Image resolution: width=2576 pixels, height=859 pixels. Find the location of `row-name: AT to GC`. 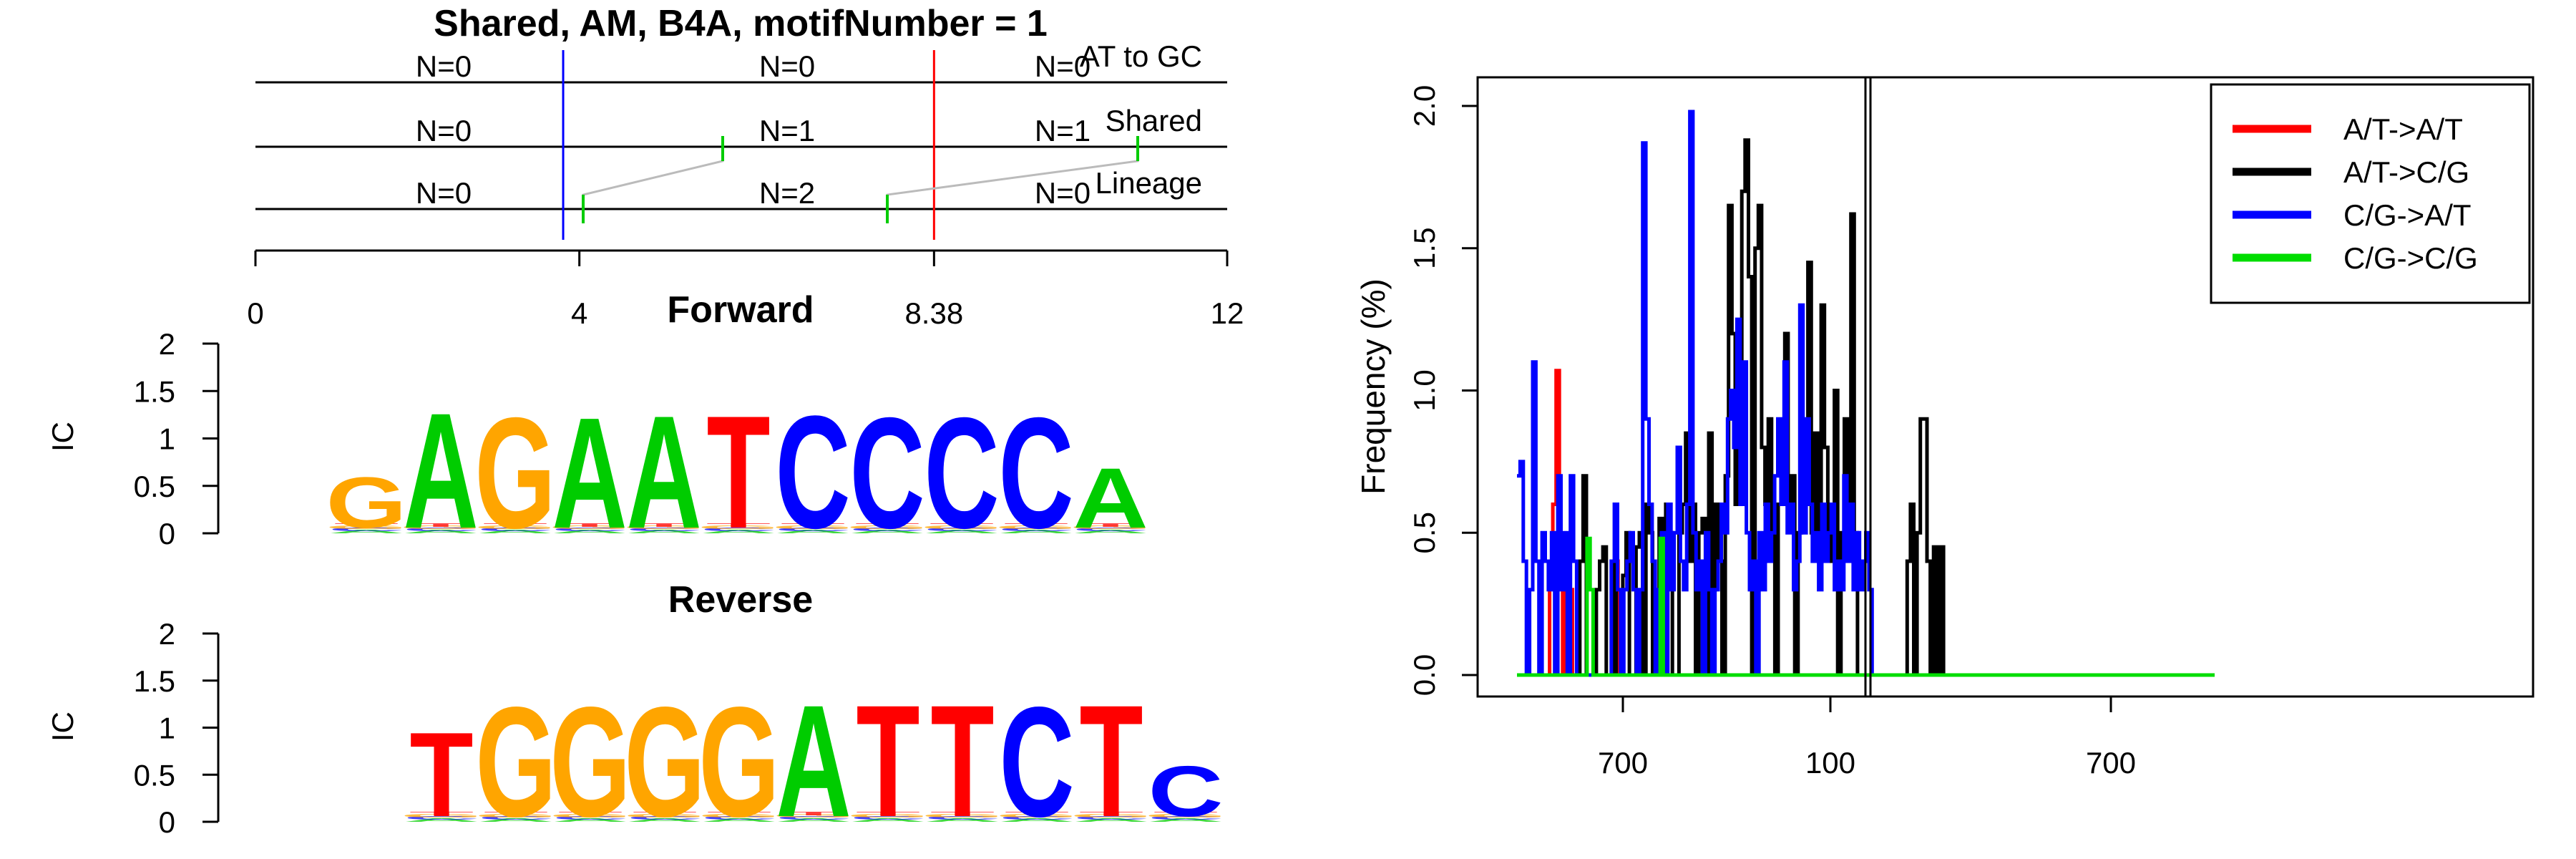

row-name: AT to GC is located at coordinates (1141, 56).